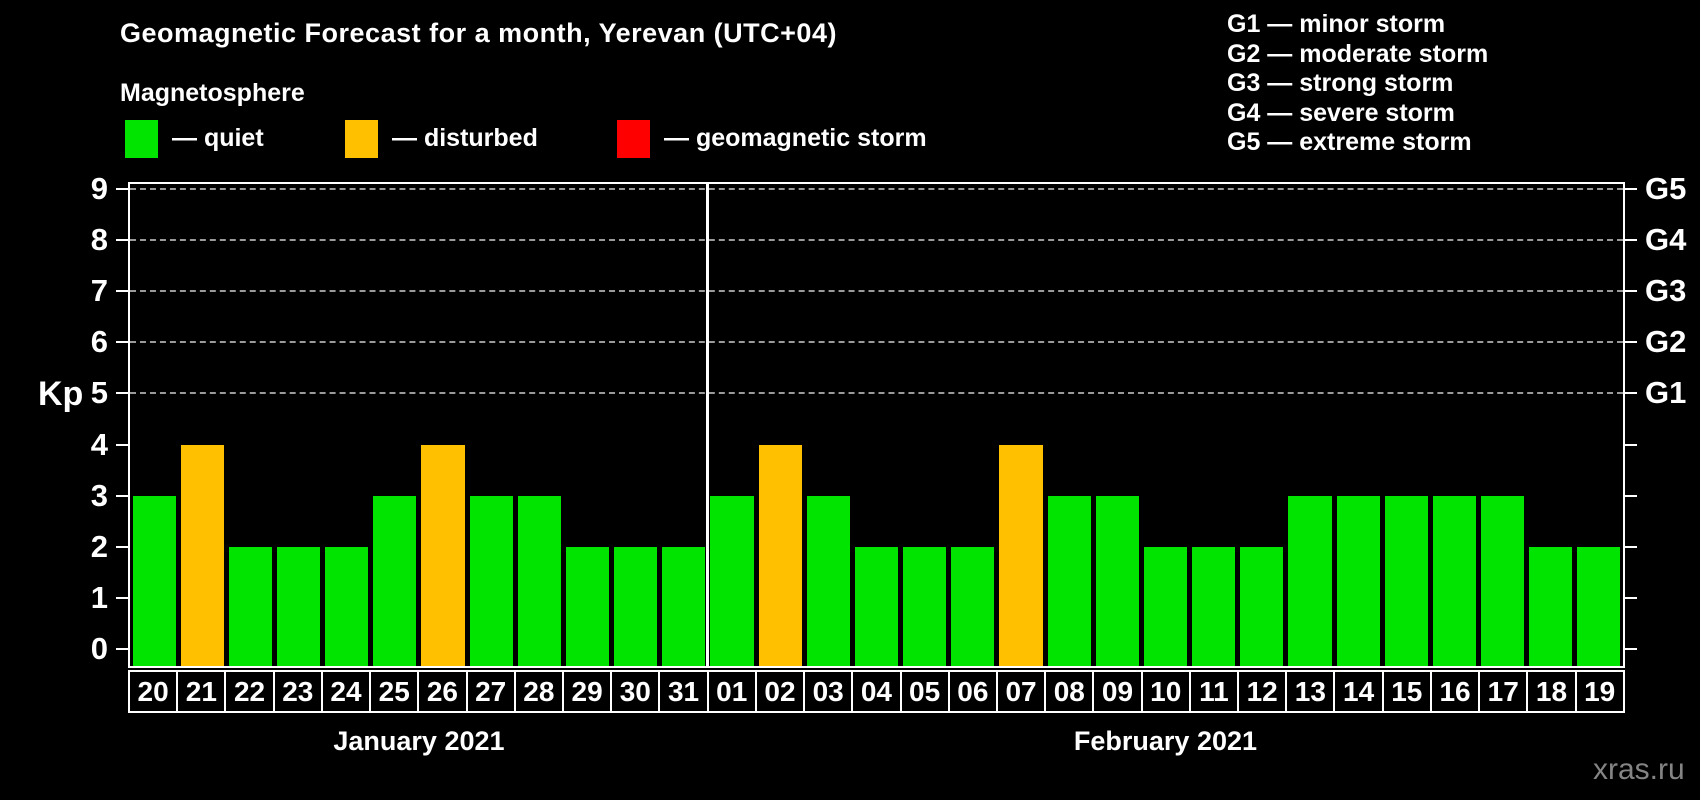 Image resolution: width=1700 pixels, height=800 pixels. What do you see at coordinates (795, 138) in the screenshot?
I see `legend-storm-label: — geomagnetic storm` at bounding box center [795, 138].